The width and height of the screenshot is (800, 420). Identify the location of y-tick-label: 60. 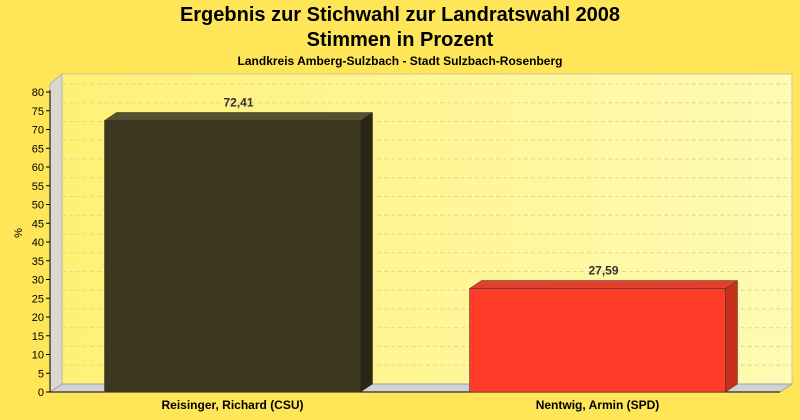
(38, 168).